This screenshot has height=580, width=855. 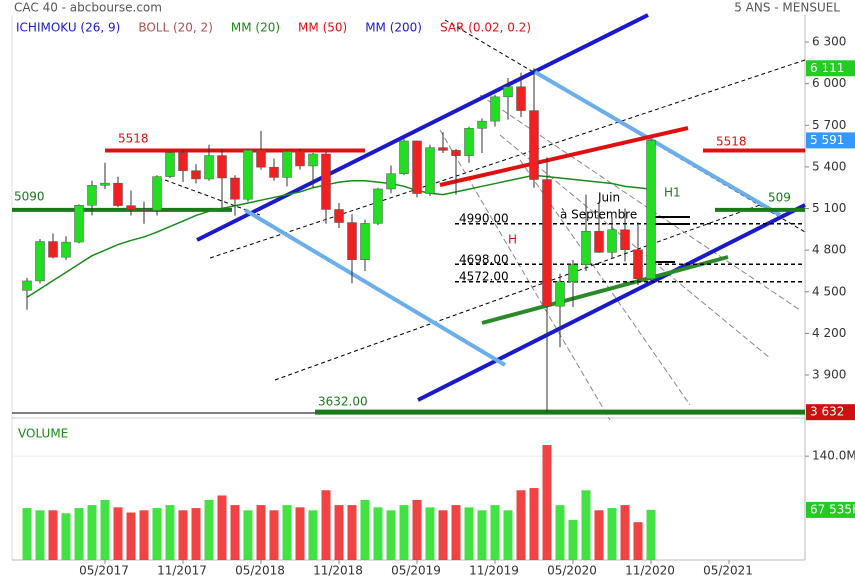 I want to click on y-tick-label: 4 800, so click(x=829, y=250).